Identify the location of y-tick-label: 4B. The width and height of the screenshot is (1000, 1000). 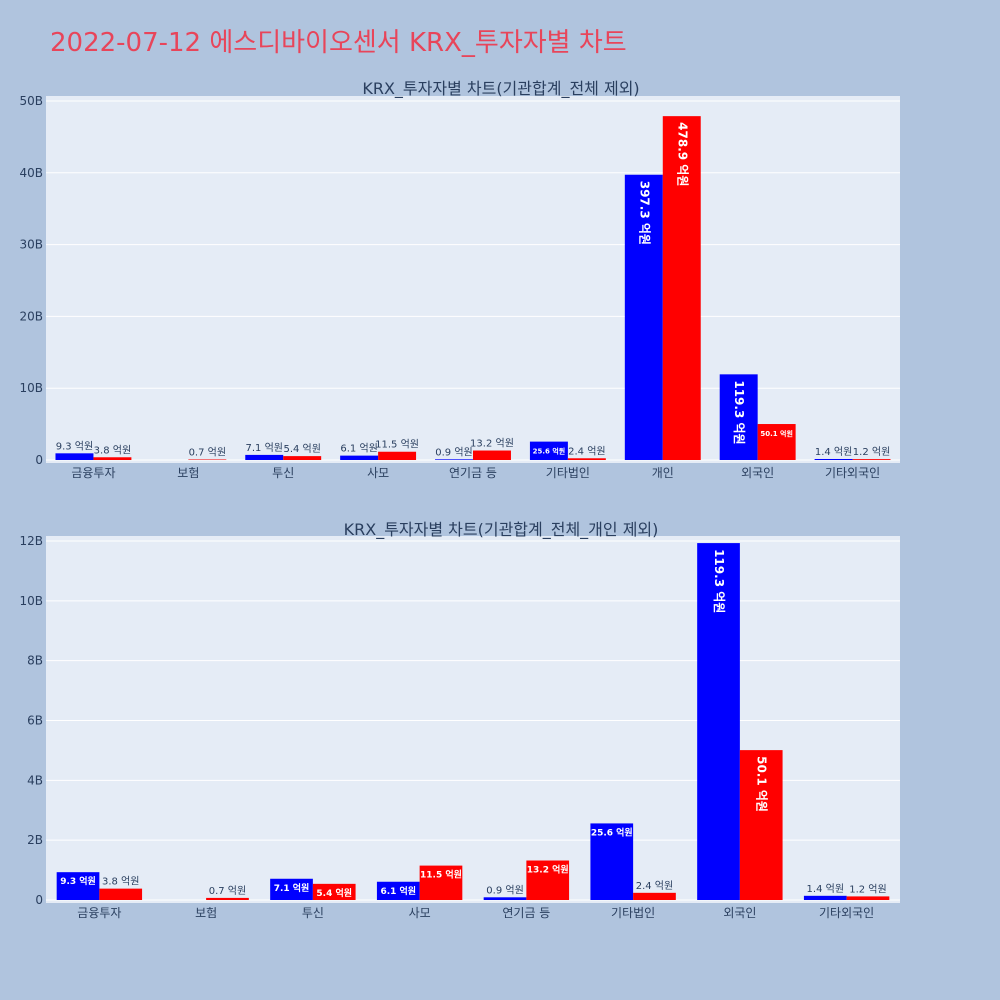
(35, 780).